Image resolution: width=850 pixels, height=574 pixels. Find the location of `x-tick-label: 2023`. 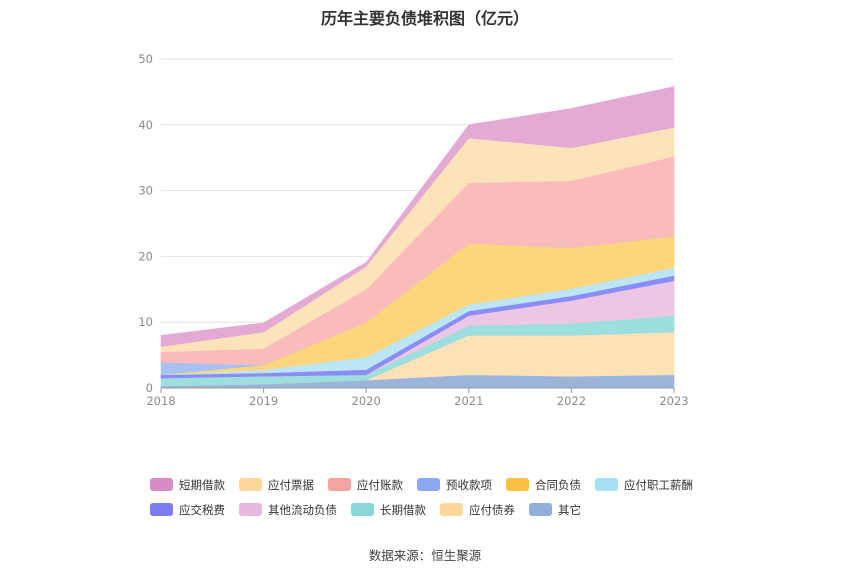

x-tick-label: 2023 is located at coordinates (673, 401).